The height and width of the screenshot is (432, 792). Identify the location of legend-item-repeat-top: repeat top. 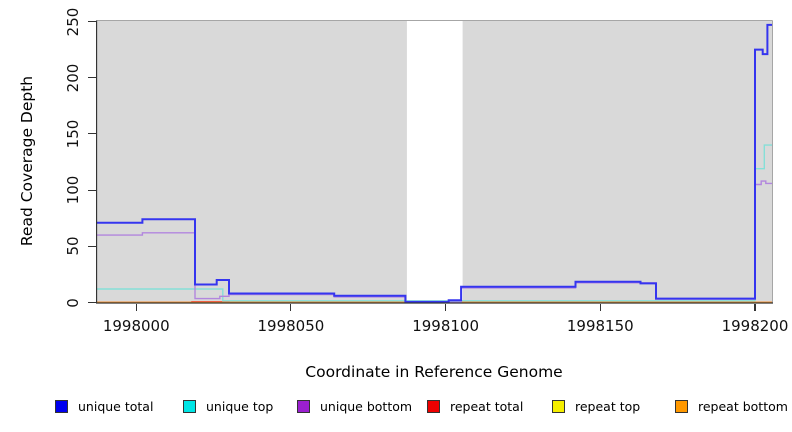
(596, 406).